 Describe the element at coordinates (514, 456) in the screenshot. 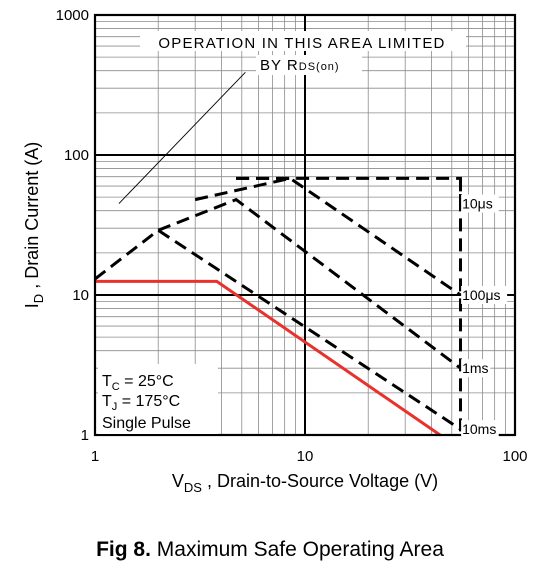

I see `x-tick-label: 100` at that location.